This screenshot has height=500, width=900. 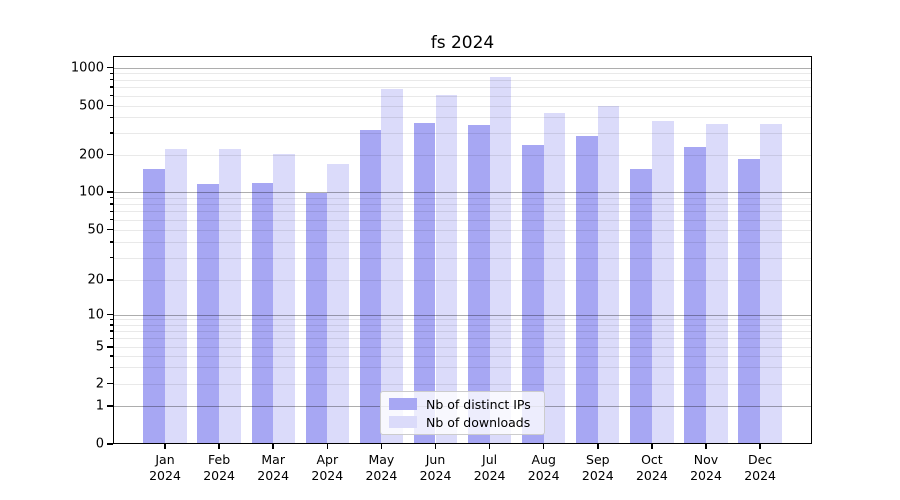 I want to click on bar-distinct-ips-jun, so click(x=424, y=283).